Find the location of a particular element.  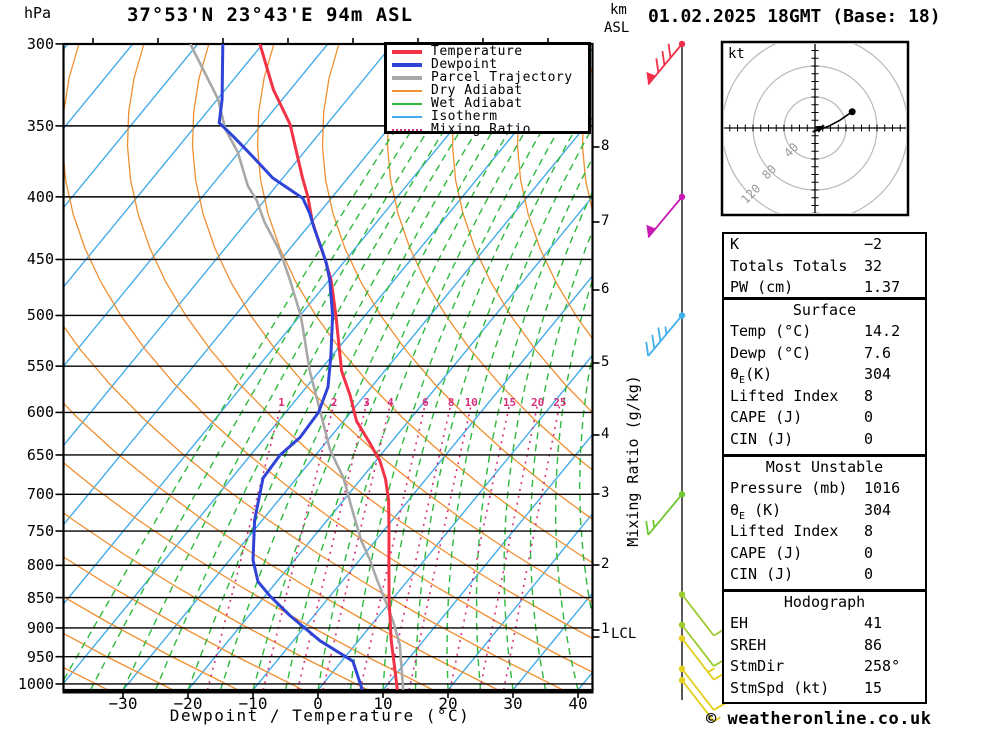

temp-tick-label: −30 is located at coordinates (123, 703).